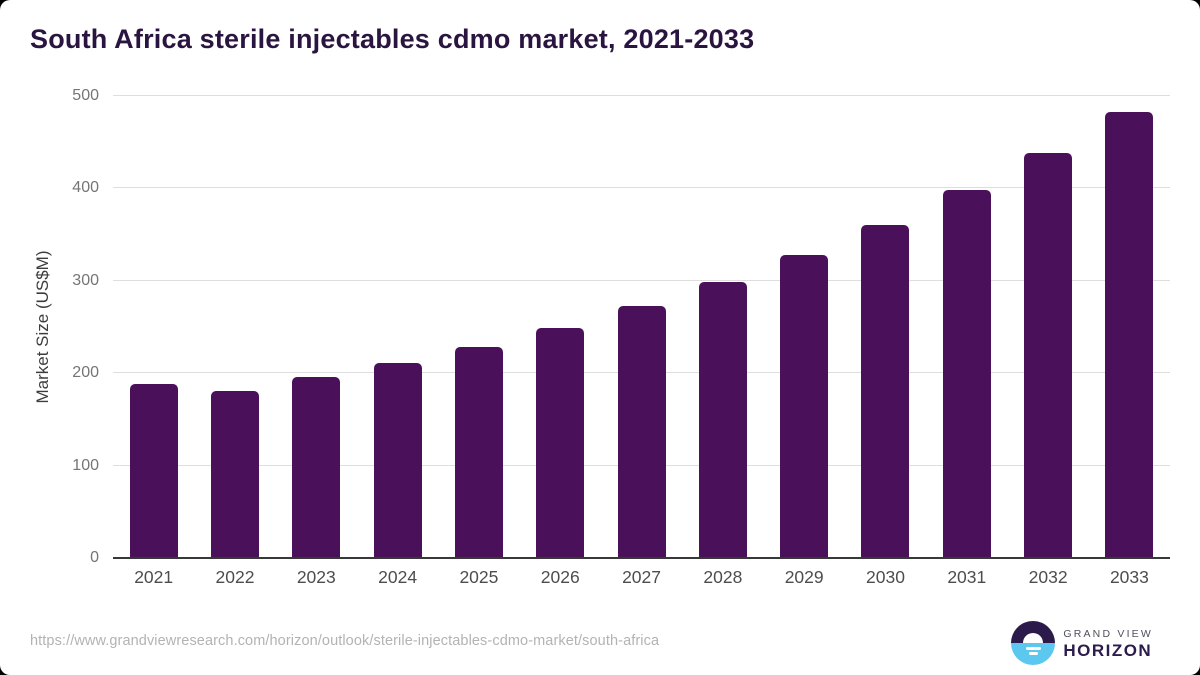 The height and width of the screenshot is (675, 1200). I want to click on bar-2032, so click(1048, 355).